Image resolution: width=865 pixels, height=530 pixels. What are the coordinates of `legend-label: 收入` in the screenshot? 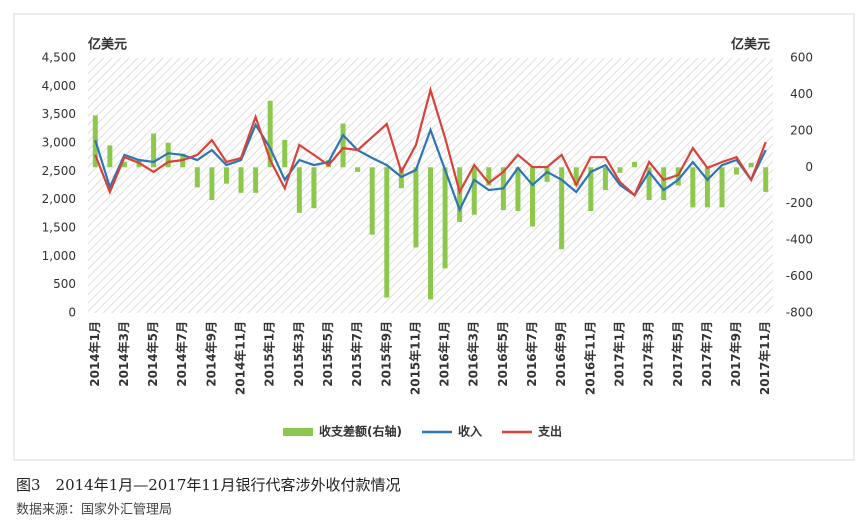 It's located at (470, 431).